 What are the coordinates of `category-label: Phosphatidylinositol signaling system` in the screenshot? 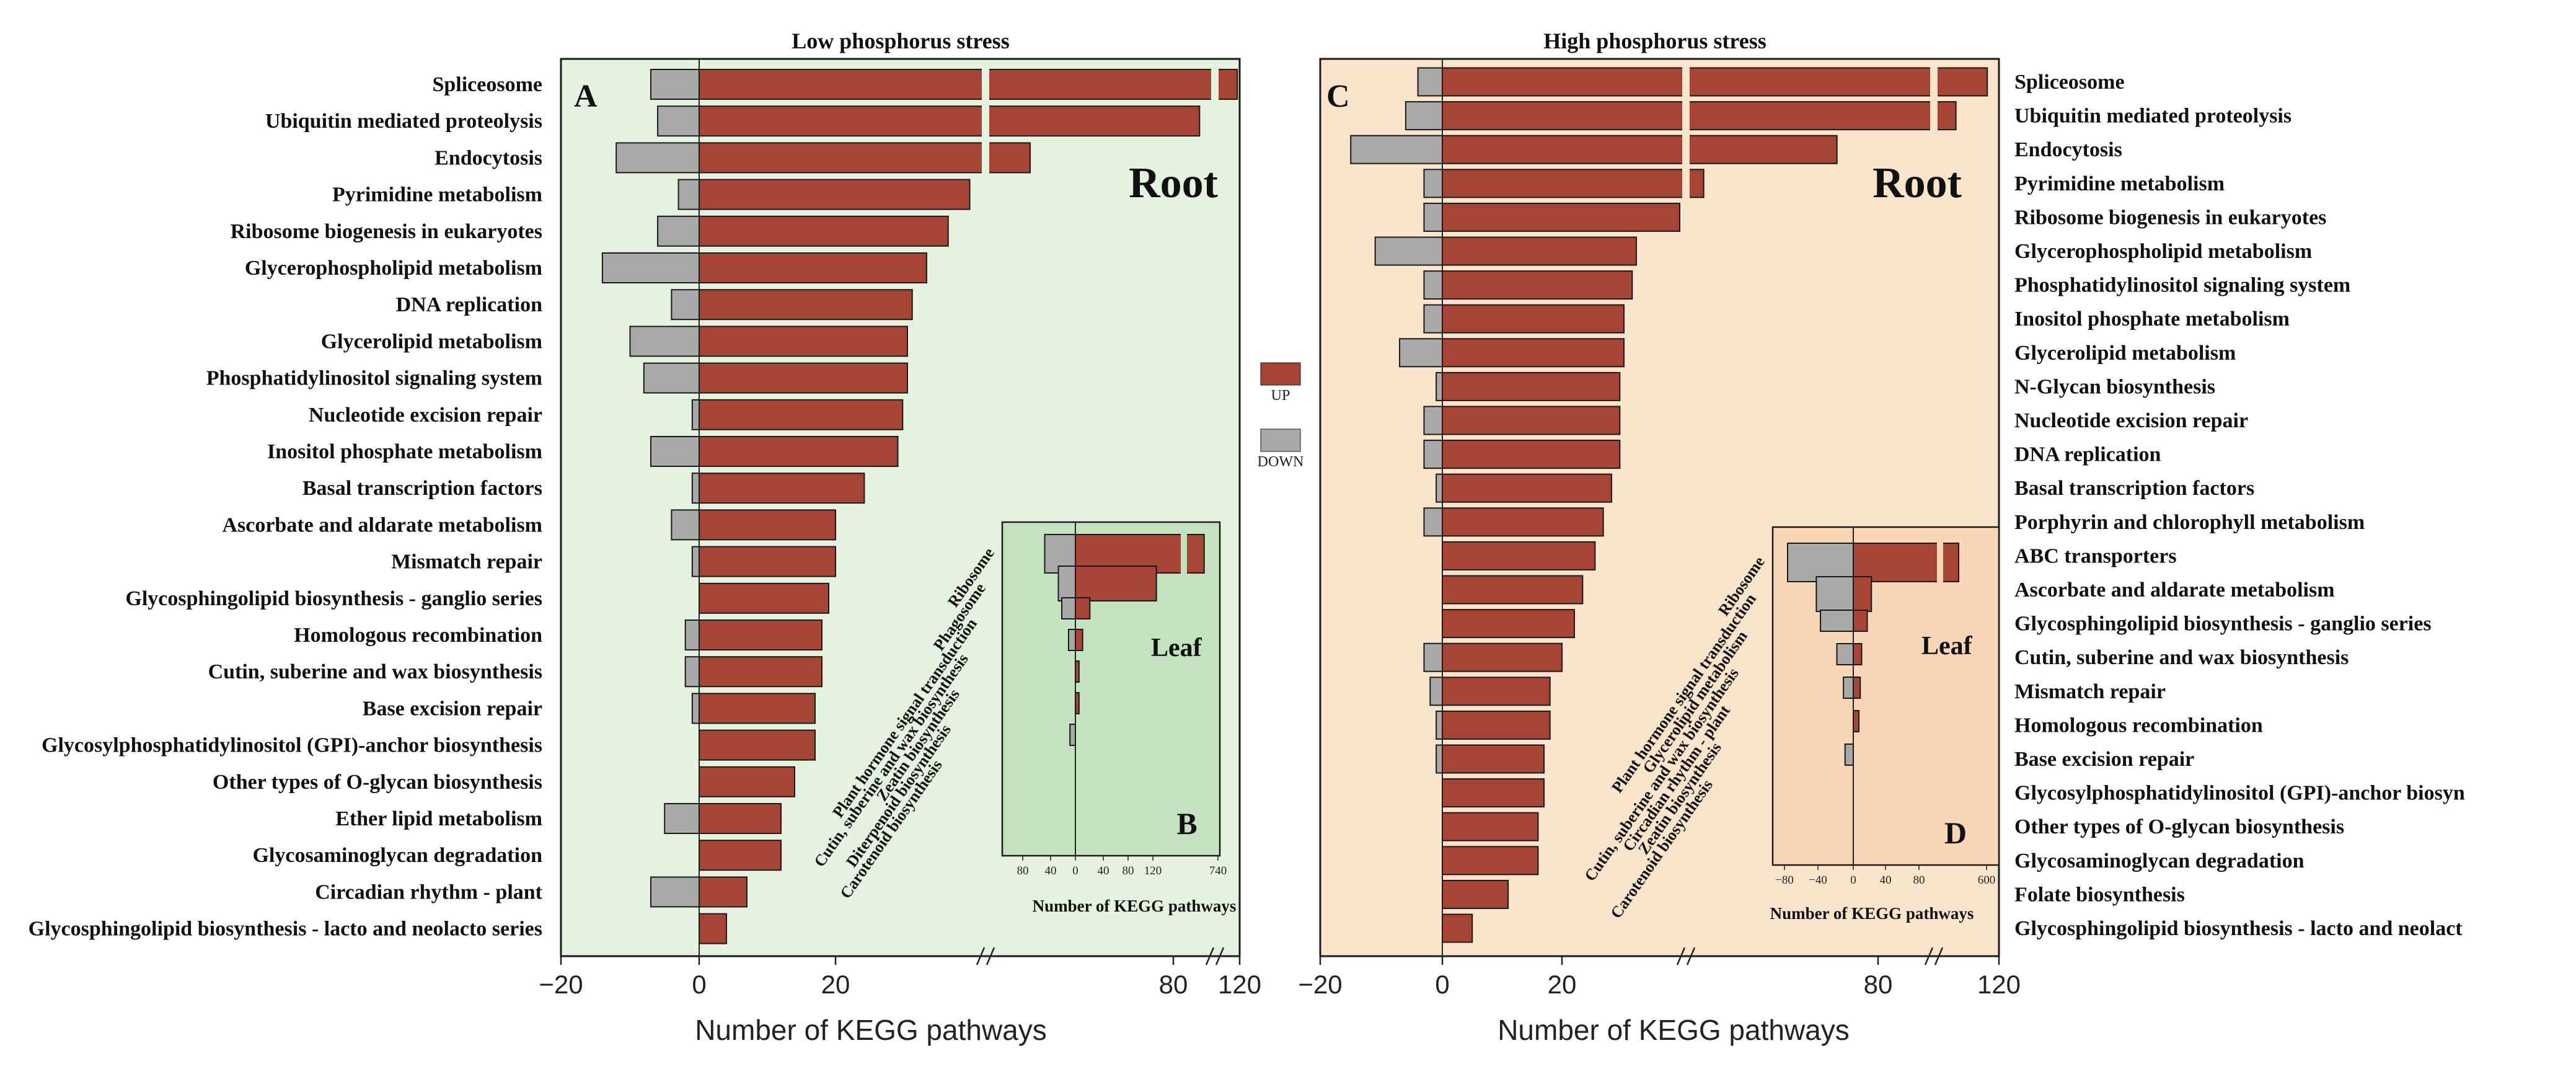 It's located at (374, 378).